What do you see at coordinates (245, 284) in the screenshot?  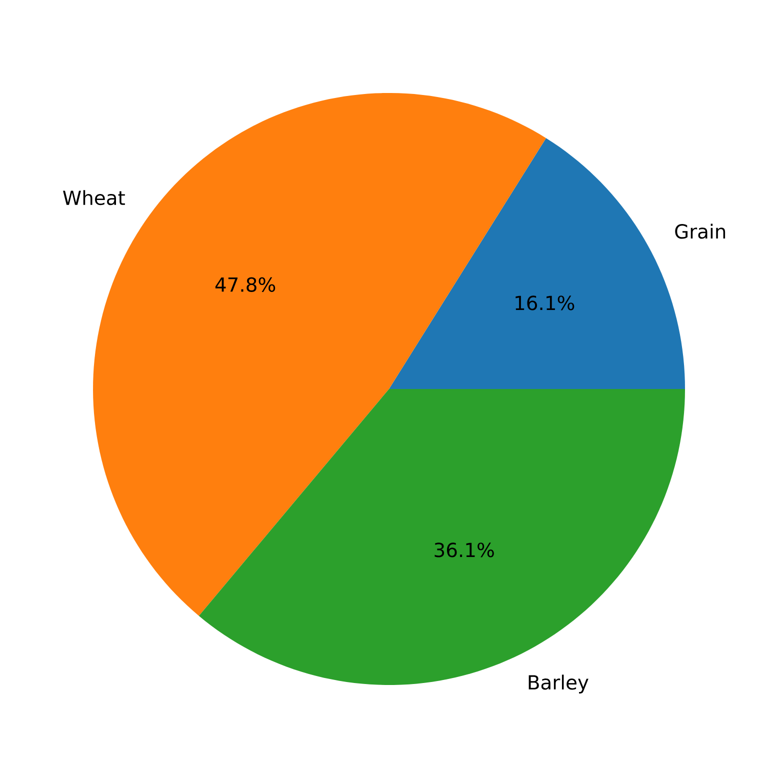 I see `data-label: 47.8%` at bounding box center [245, 284].